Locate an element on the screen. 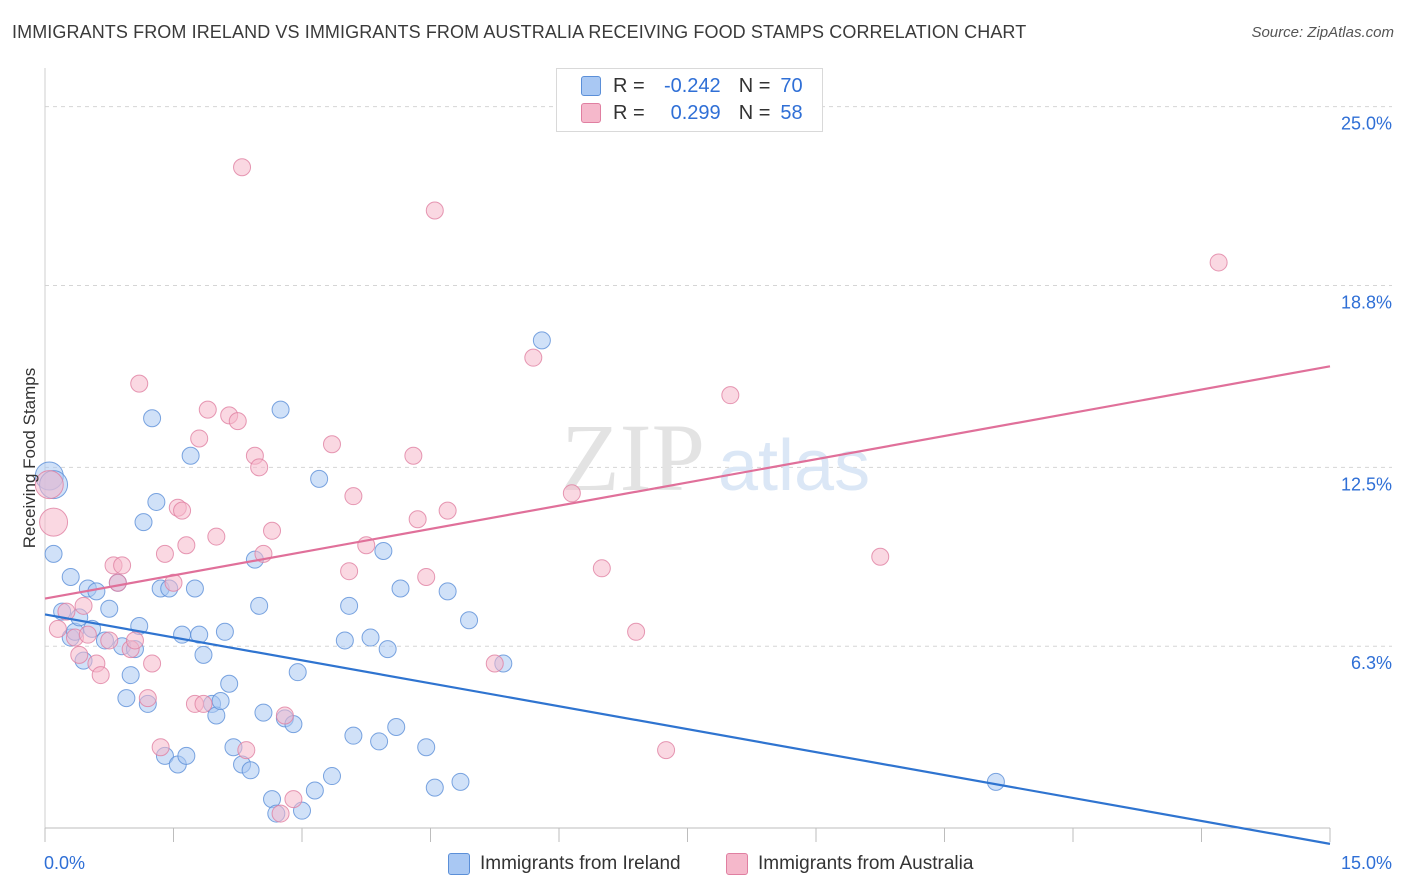 The height and width of the screenshot is (892, 1406). bottom-legend-ireland: Immigrants from Ireland is located at coordinates (564, 864).